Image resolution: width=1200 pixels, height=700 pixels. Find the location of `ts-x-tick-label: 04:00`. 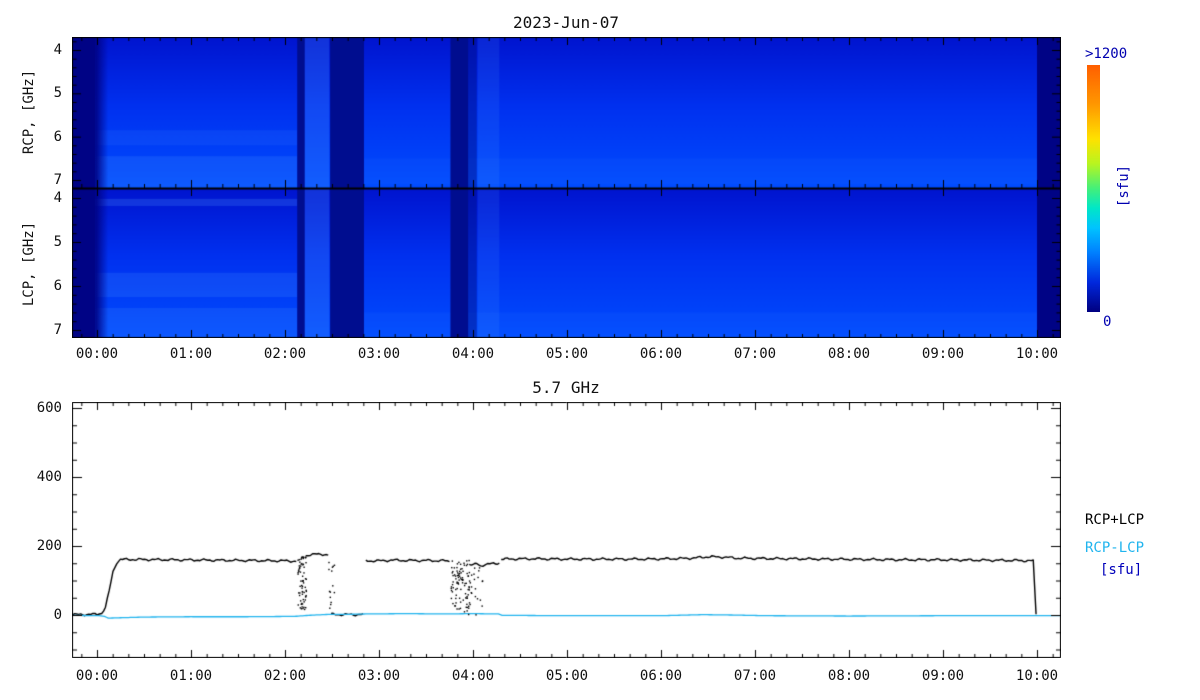

ts-x-tick-label: 04:00 is located at coordinates (473, 676).